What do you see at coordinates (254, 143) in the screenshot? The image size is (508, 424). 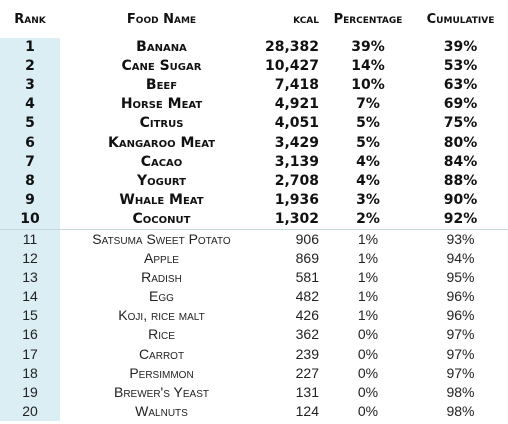 I see `table-row: 6 Kangaroo Meat 3,429 5% 80%` at bounding box center [254, 143].